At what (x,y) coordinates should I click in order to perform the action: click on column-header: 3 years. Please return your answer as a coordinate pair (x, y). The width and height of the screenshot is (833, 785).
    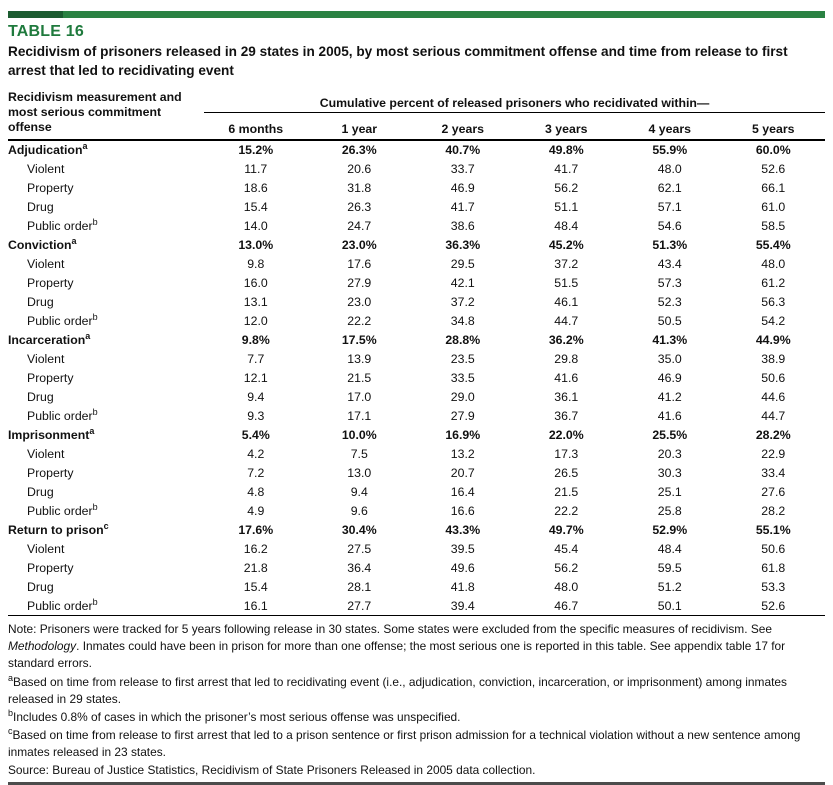
    Looking at the image, I should click on (566, 126).